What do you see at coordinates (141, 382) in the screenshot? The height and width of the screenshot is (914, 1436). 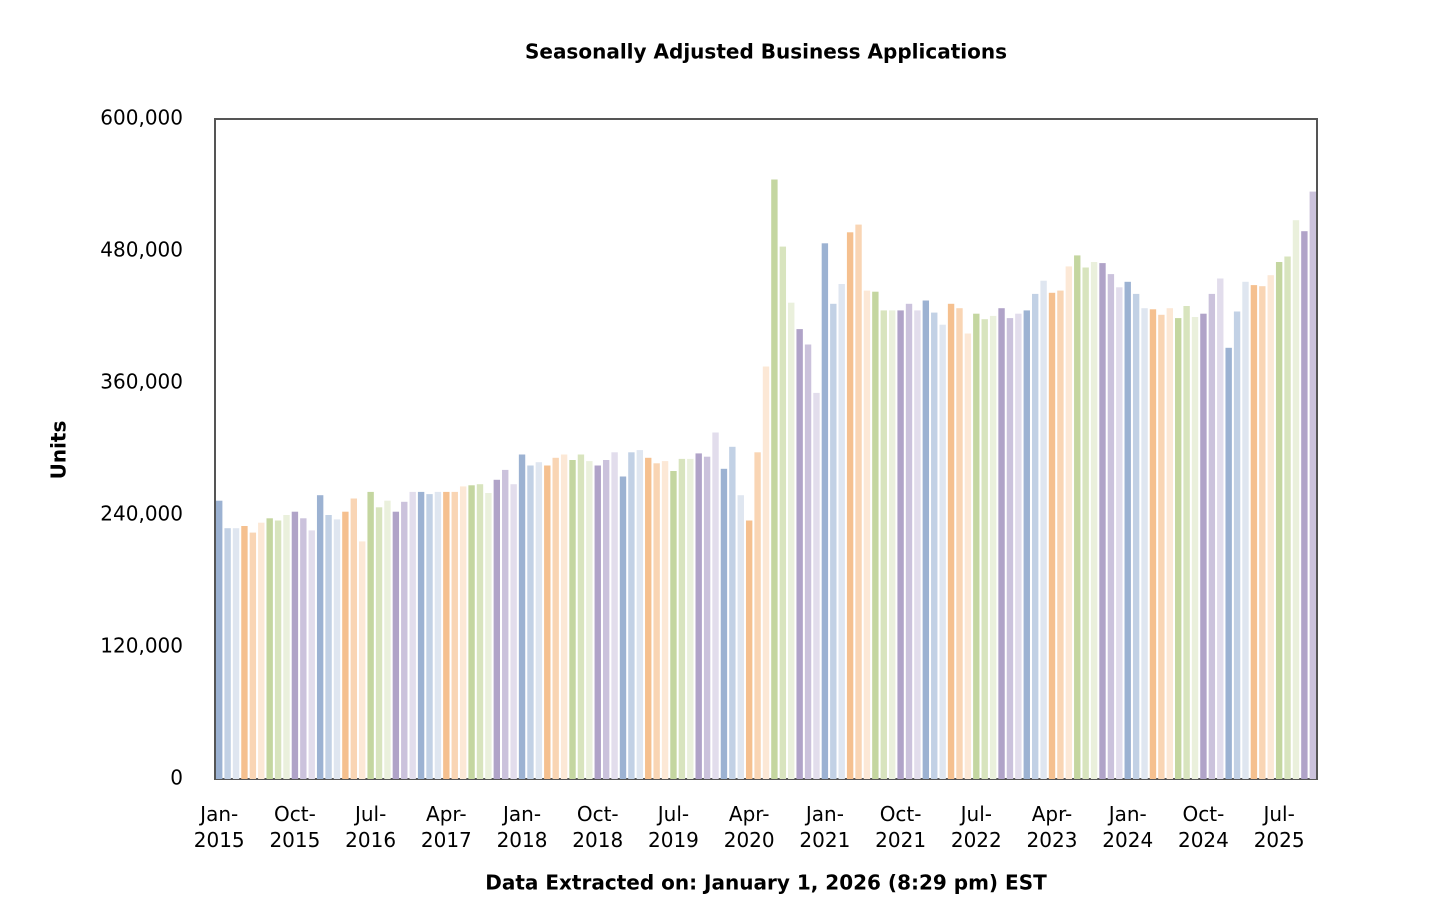 I see `y-tick-label: 360,000` at bounding box center [141, 382].